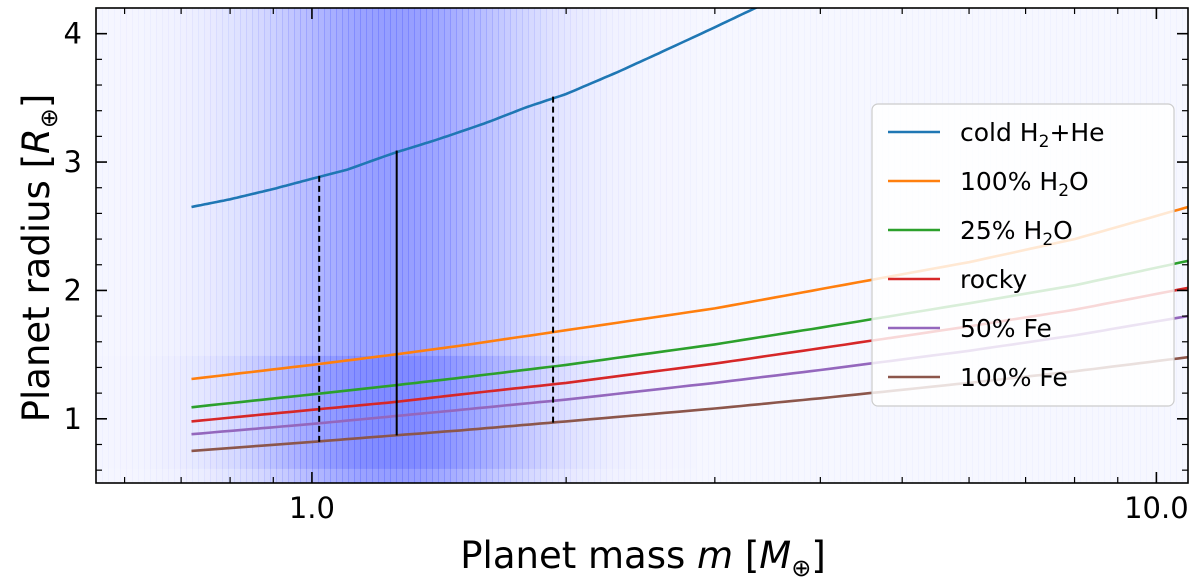  Describe the element at coordinates (1024, 184) in the screenshot. I see `legend-label: 100% H2O` at that location.